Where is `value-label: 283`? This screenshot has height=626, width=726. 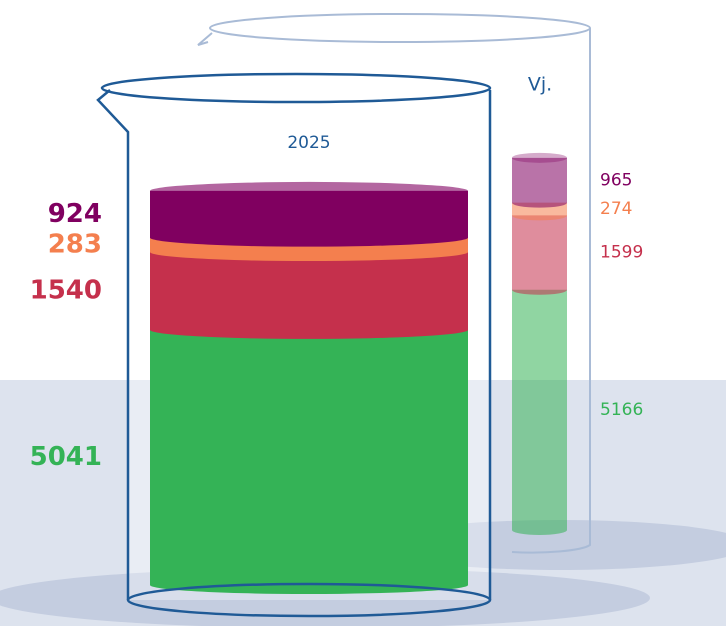 value-label: 283 is located at coordinates (75, 244).